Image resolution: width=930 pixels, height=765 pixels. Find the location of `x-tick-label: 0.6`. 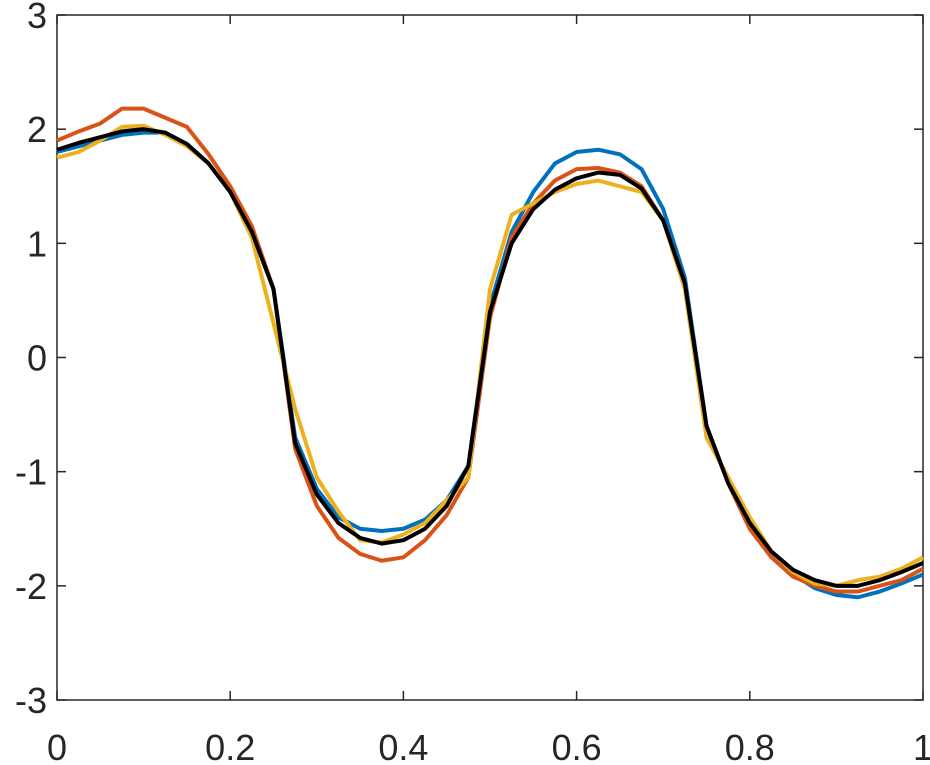

x-tick-label: 0.6 is located at coordinates (577, 746).